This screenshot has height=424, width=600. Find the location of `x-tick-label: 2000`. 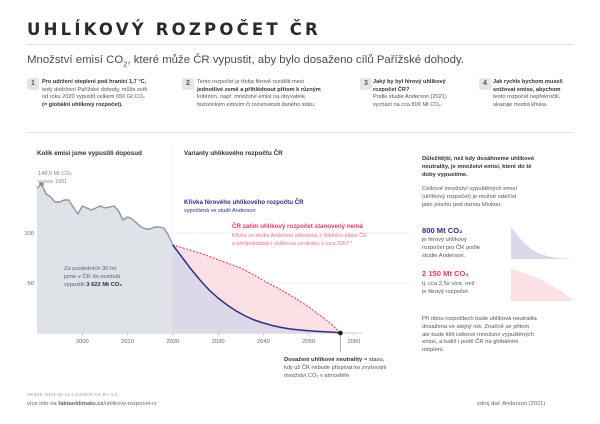

x-tick-label: 2000 is located at coordinates (82, 342).